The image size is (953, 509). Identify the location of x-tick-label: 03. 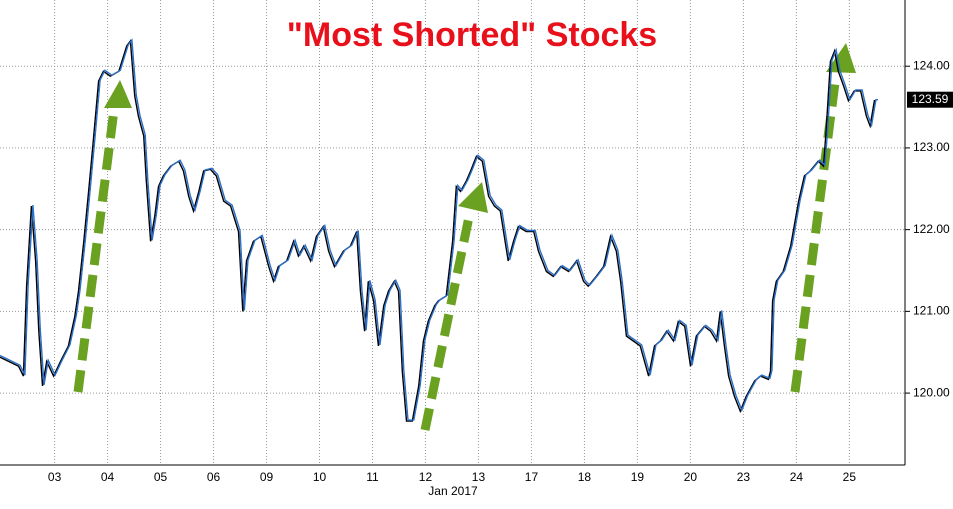
(55, 477).